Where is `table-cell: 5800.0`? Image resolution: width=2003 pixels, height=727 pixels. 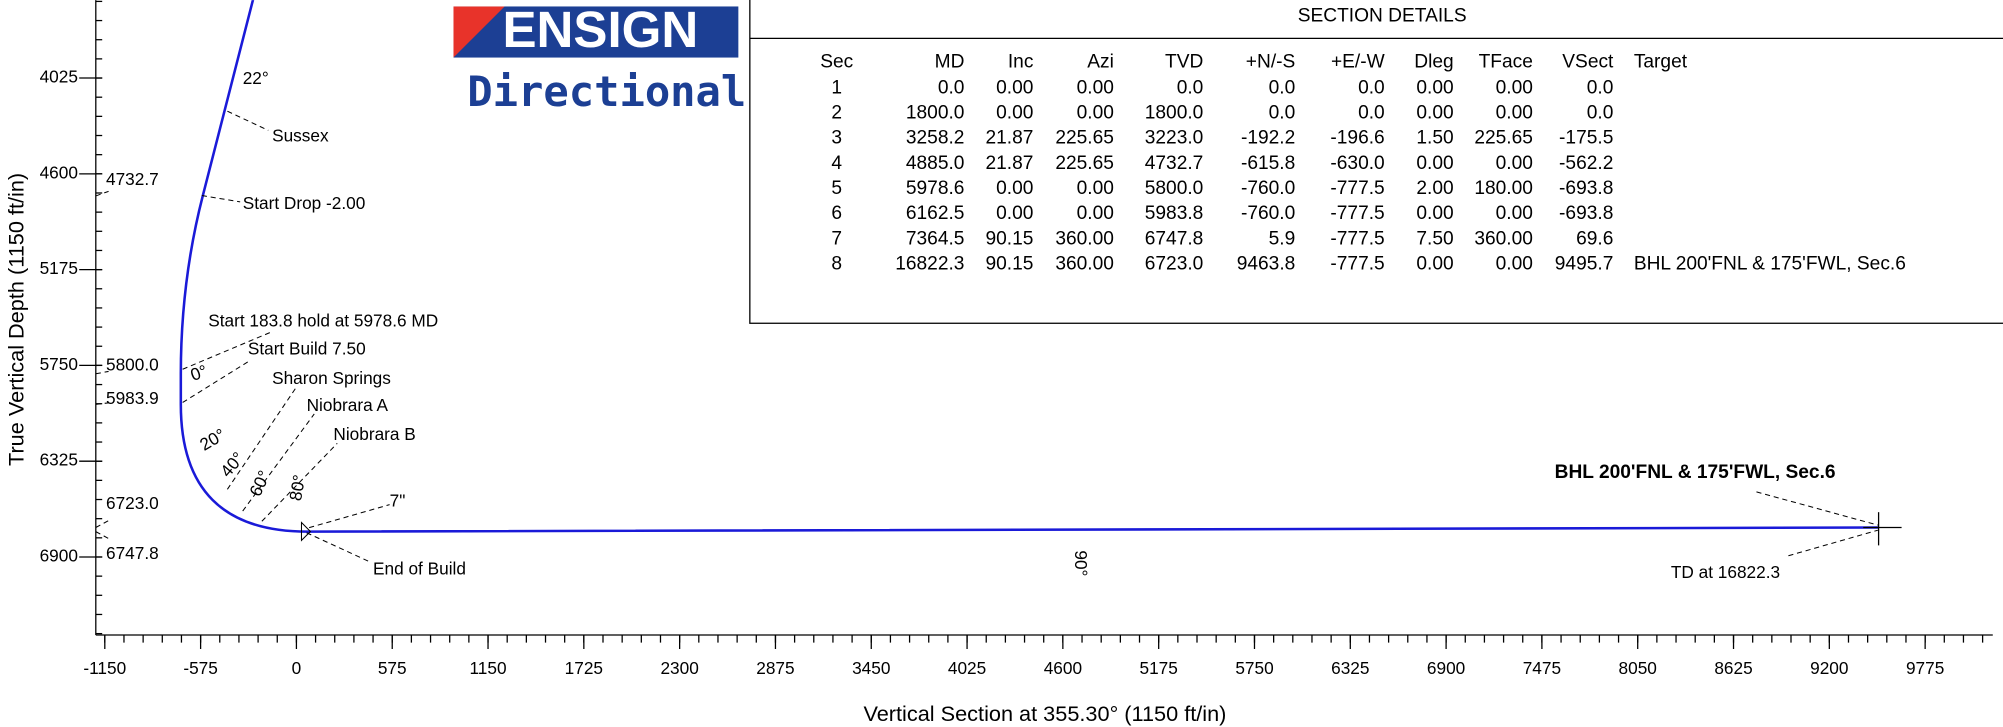 table-cell: 5800.0 is located at coordinates (1174, 188).